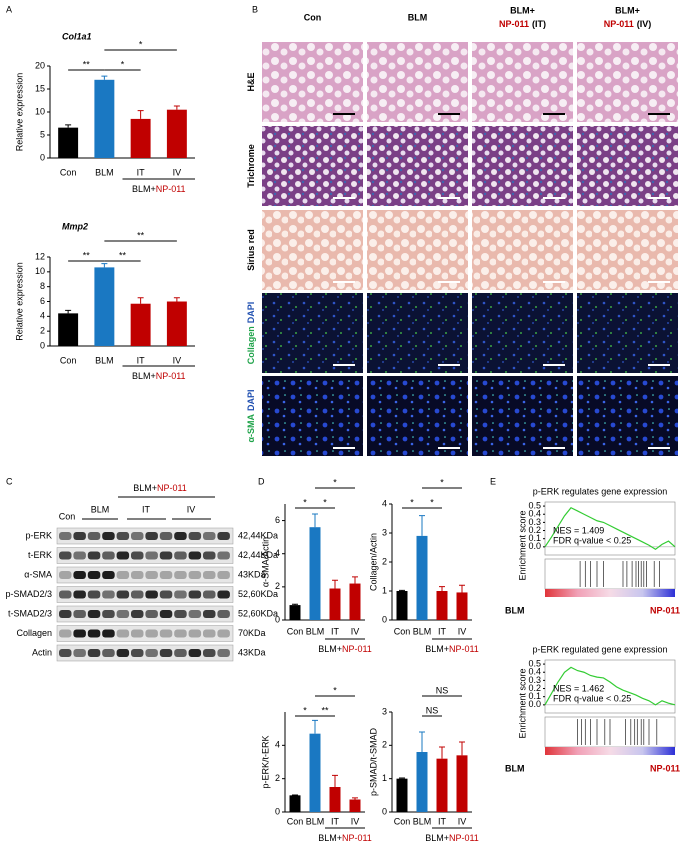 The image size is (685, 848). I want to click on column-header: BLM+, so click(627, 10).